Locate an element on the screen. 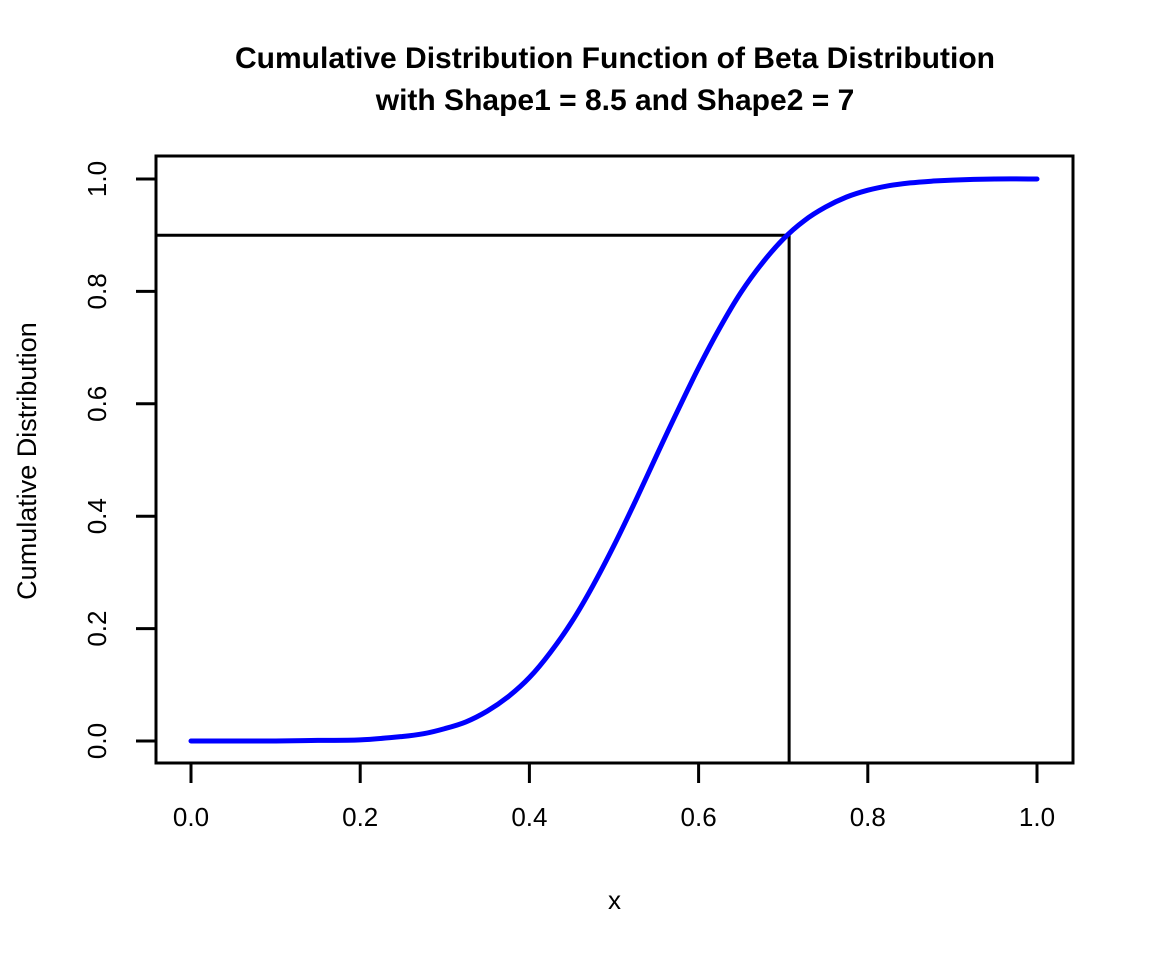 The height and width of the screenshot is (960, 1152). x-tick-label: 0.2 is located at coordinates (360, 817).